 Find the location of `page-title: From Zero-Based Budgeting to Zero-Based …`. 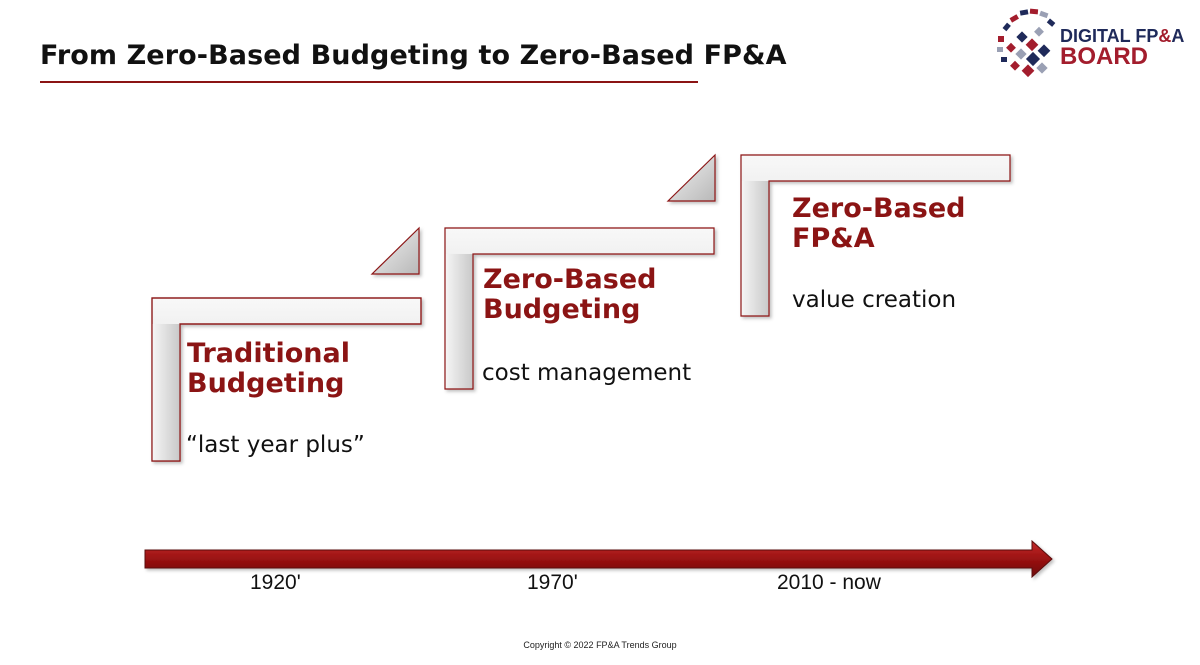

page-title: From Zero-Based Budgeting to Zero-Based … is located at coordinates (413, 55).